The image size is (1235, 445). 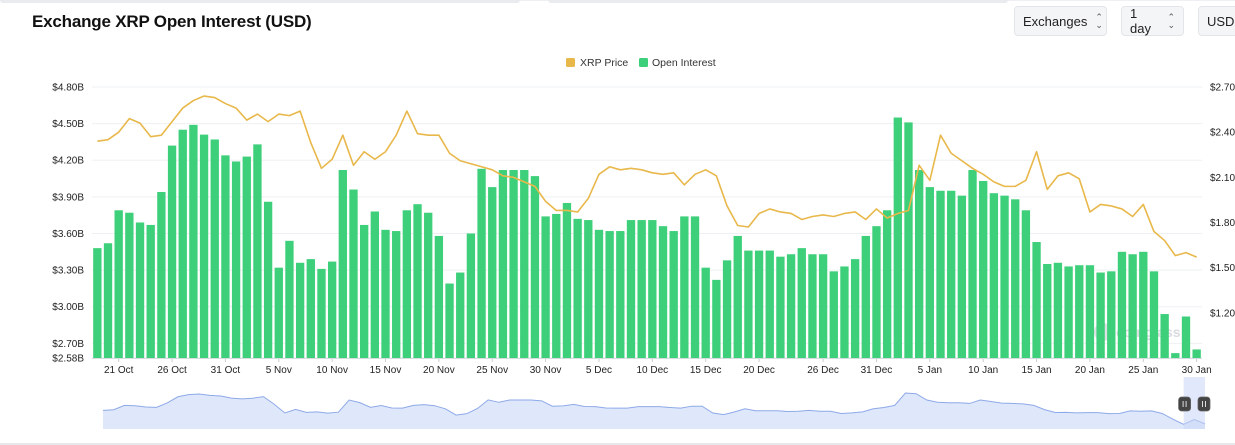 What do you see at coordinates (1222, 133) in the screenshot?
I see `y-right-tick-label: $2.40` at bounding box center [1222, 133].